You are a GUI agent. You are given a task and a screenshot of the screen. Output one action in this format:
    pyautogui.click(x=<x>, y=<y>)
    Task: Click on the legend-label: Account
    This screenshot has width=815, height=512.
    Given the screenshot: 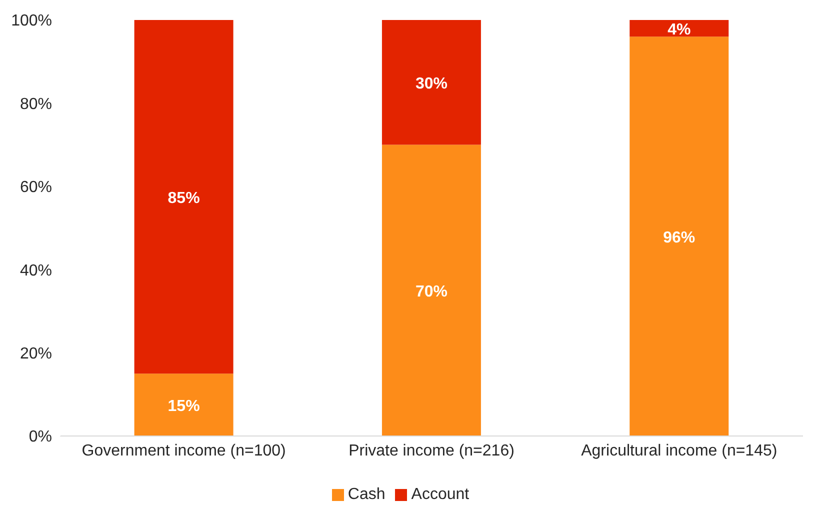 What is the action you would take?
    pyautogui.click(x=440, y=494)
    